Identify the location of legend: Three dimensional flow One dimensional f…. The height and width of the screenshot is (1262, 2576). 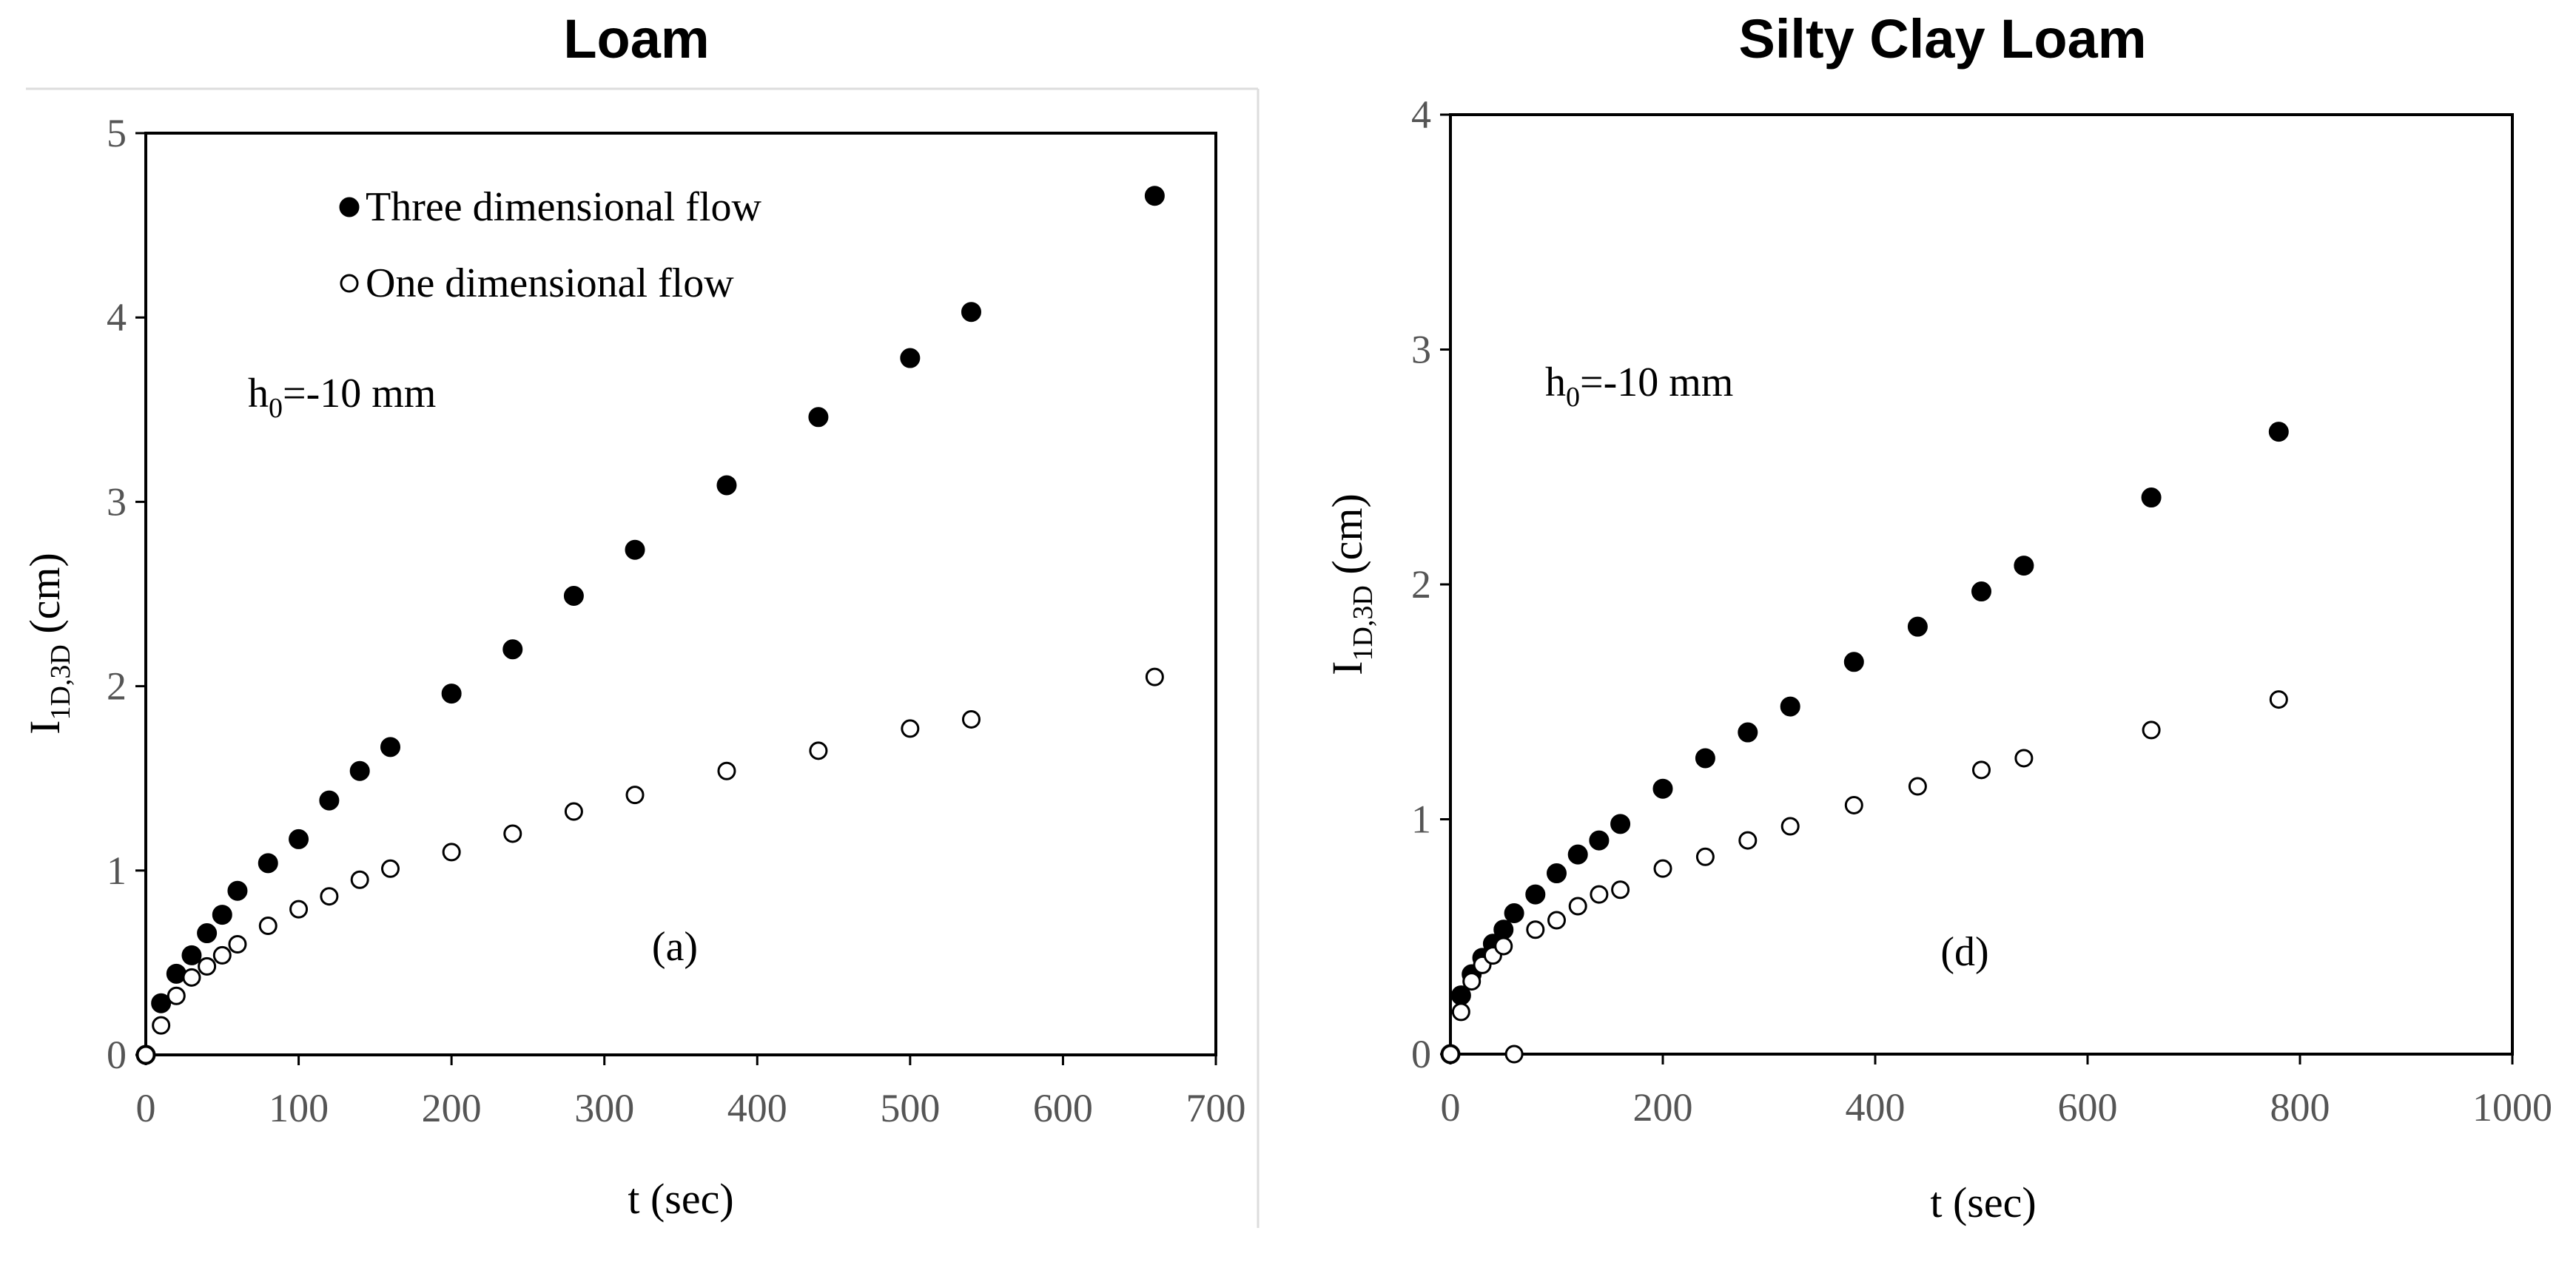
(550, 245).